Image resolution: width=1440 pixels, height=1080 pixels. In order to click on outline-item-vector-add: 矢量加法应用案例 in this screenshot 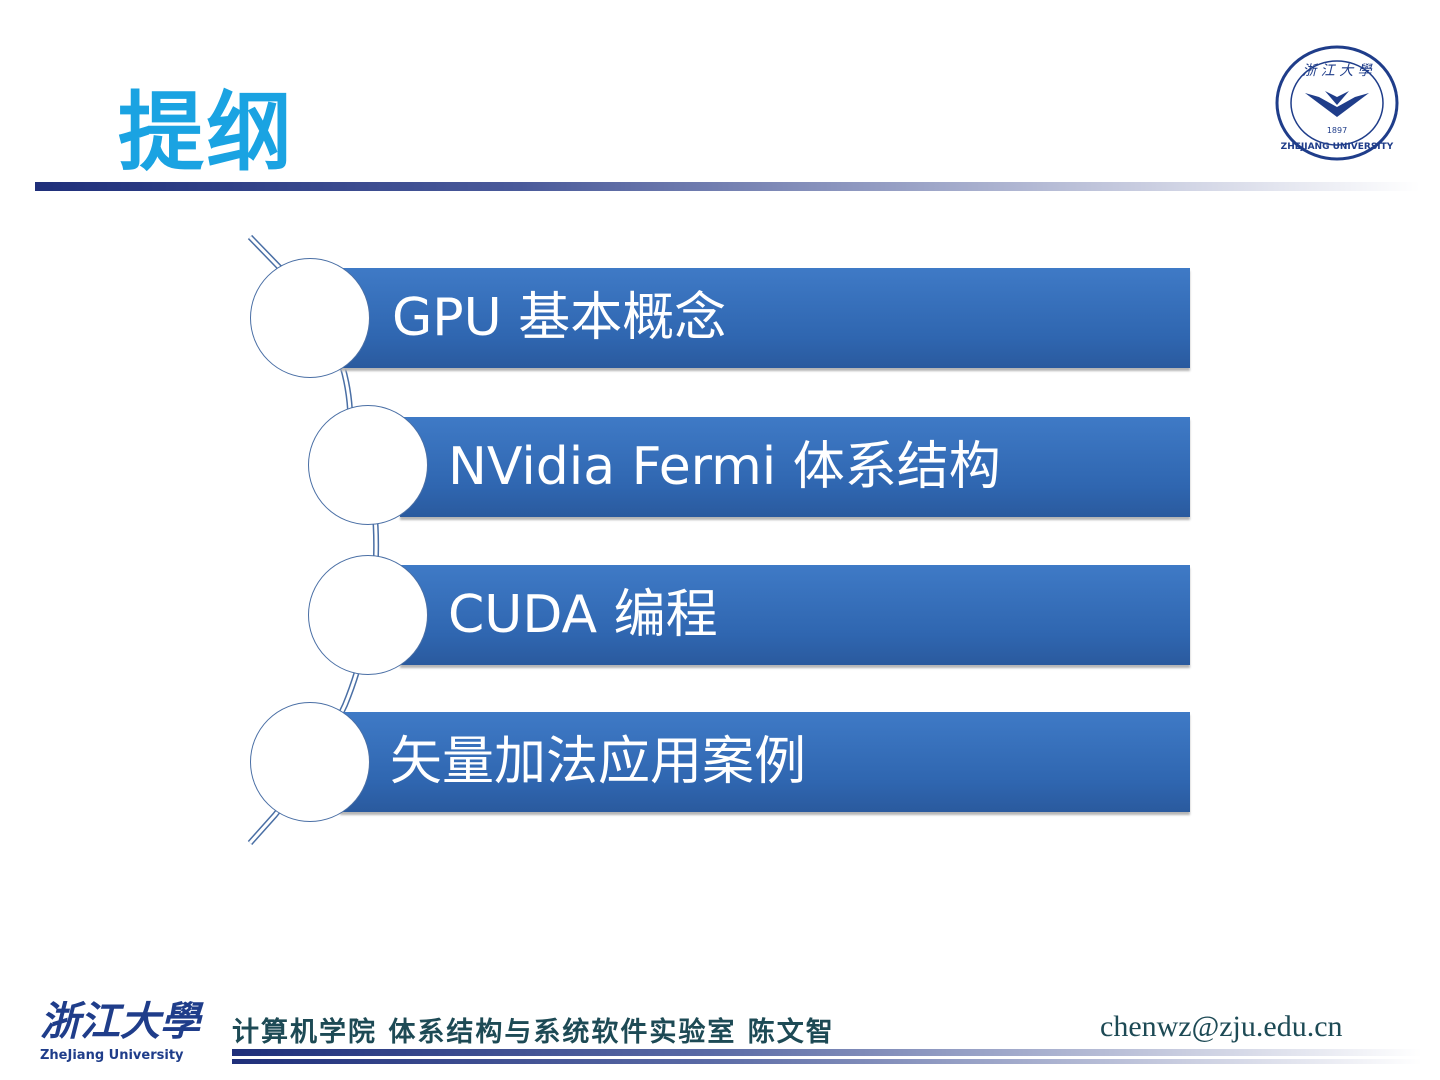, I will do `click(765, 762)`.